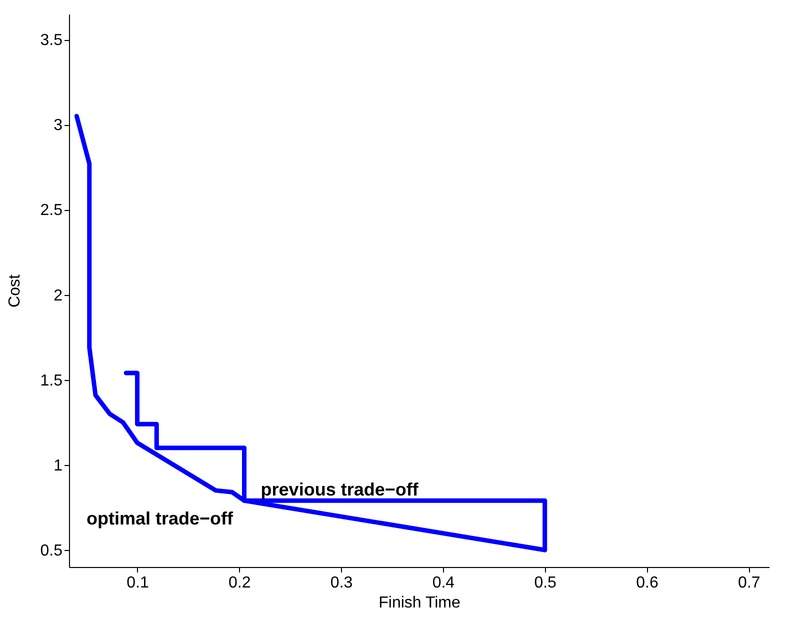 Image resolution: width=785 pixels, height=628 pixels. What do you see at coordinates (419, 603) in the screenshot?
I see `x-axis-title: Finish Time` at bounding box center [419, 603].